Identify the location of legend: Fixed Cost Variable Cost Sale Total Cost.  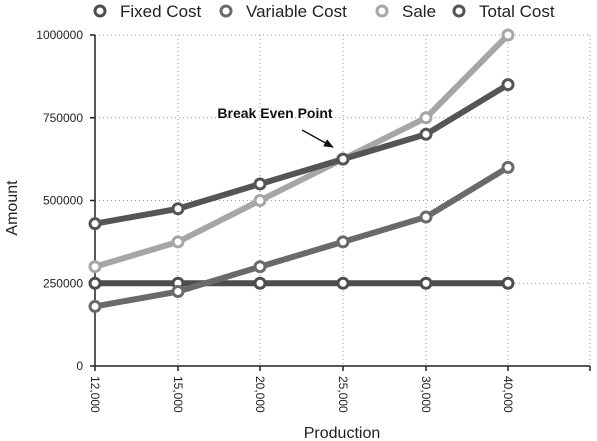
(324, 11).